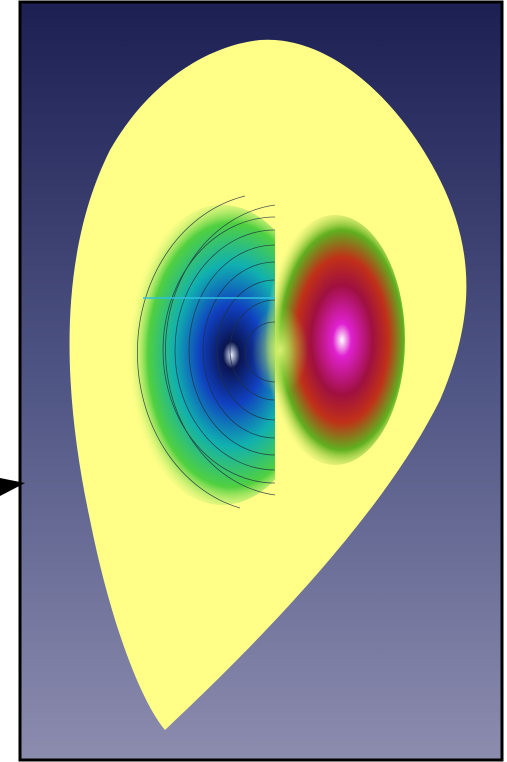 The image size is (507, 762). Describe the element at coordinates (206, 352) in the screenshot. I see `flux-contours` at that location.